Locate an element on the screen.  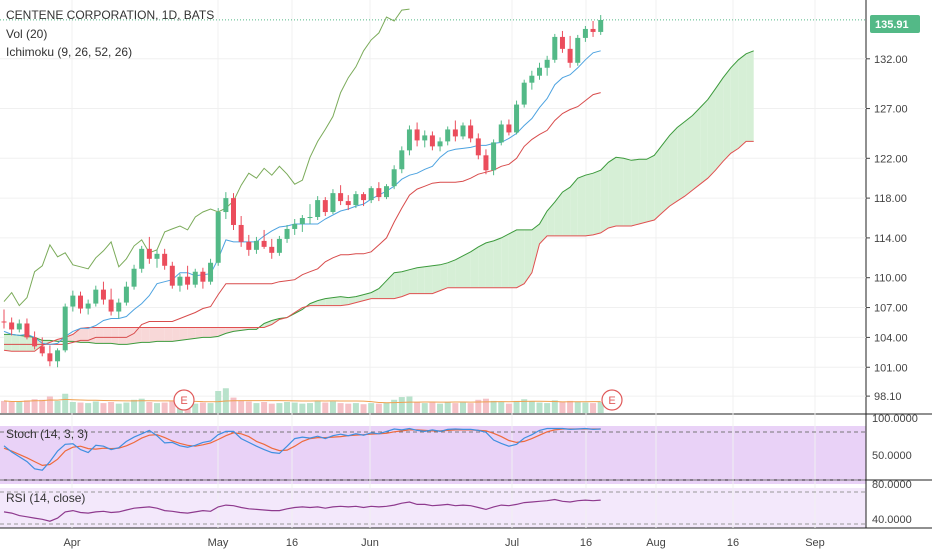
price-tick-label: 132.00 is located at coordinates (891, 60).